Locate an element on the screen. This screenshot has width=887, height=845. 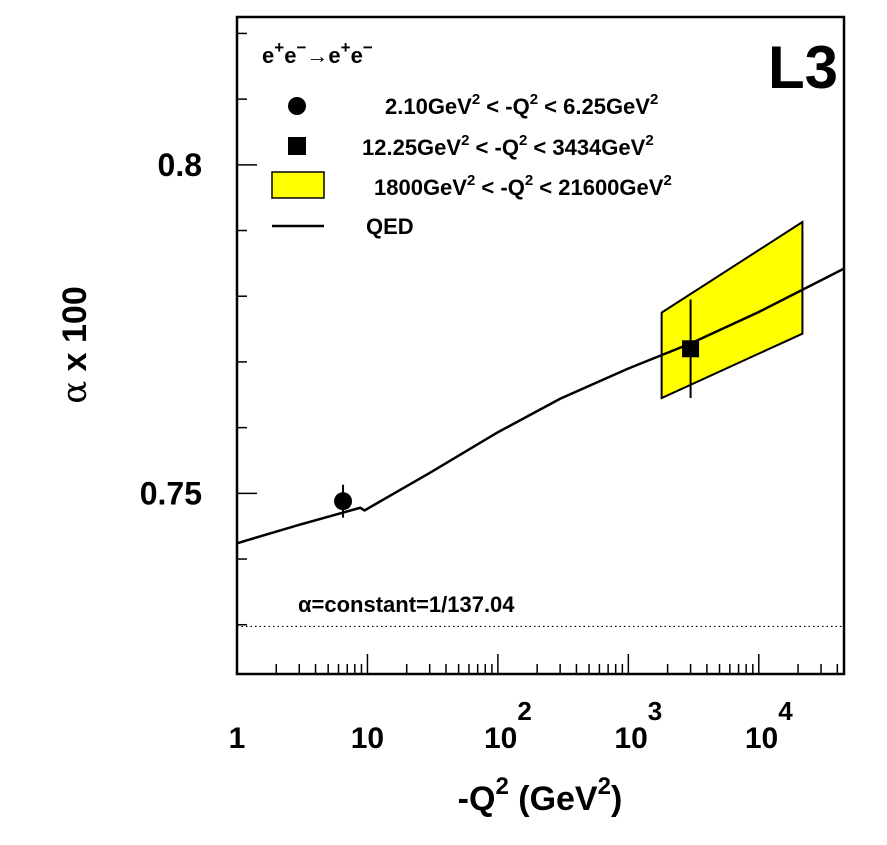
legend-entry-1: 2.10GeV2 < -Q2 < 6.25GeV2 is located at coordinates (521, 105).